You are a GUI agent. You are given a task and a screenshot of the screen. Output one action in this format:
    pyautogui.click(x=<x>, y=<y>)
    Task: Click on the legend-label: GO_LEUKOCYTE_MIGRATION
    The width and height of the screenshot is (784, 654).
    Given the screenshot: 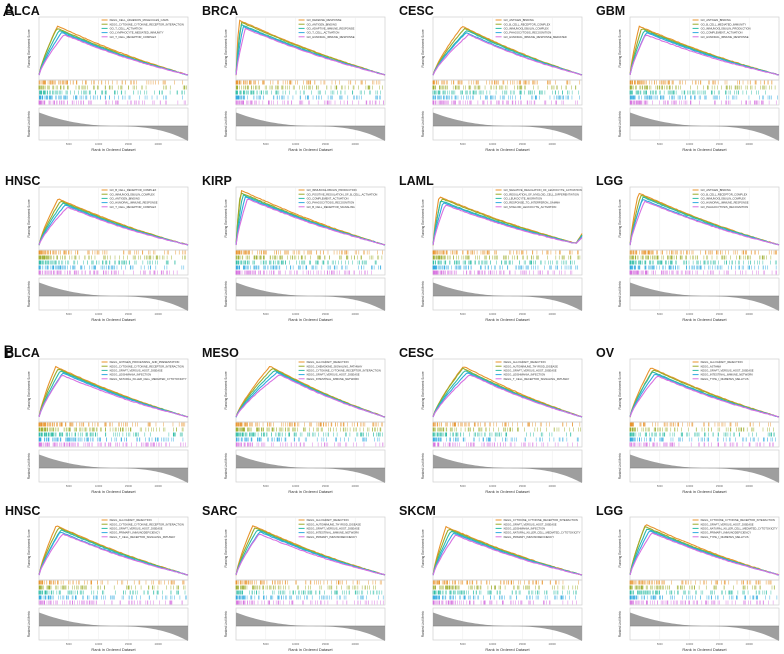 What is the action you would take?
    pyautogui.click(x=523, y=199)
    